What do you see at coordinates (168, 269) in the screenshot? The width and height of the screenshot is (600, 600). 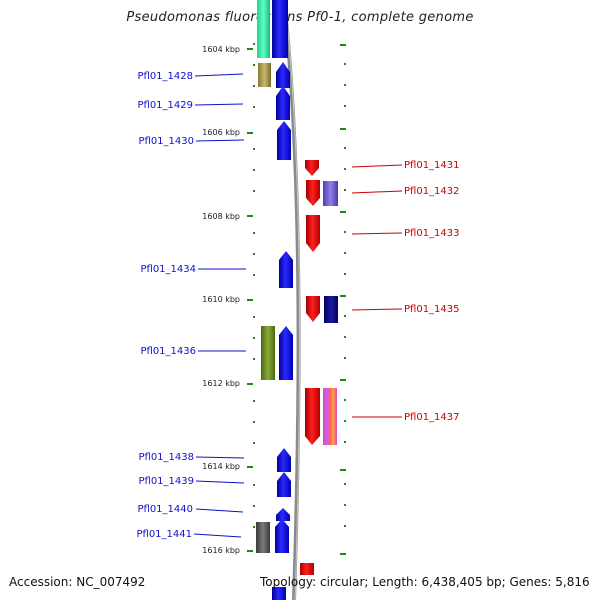 I see `gene-label: Pfl01_1434` at bounding box center [168, 269].